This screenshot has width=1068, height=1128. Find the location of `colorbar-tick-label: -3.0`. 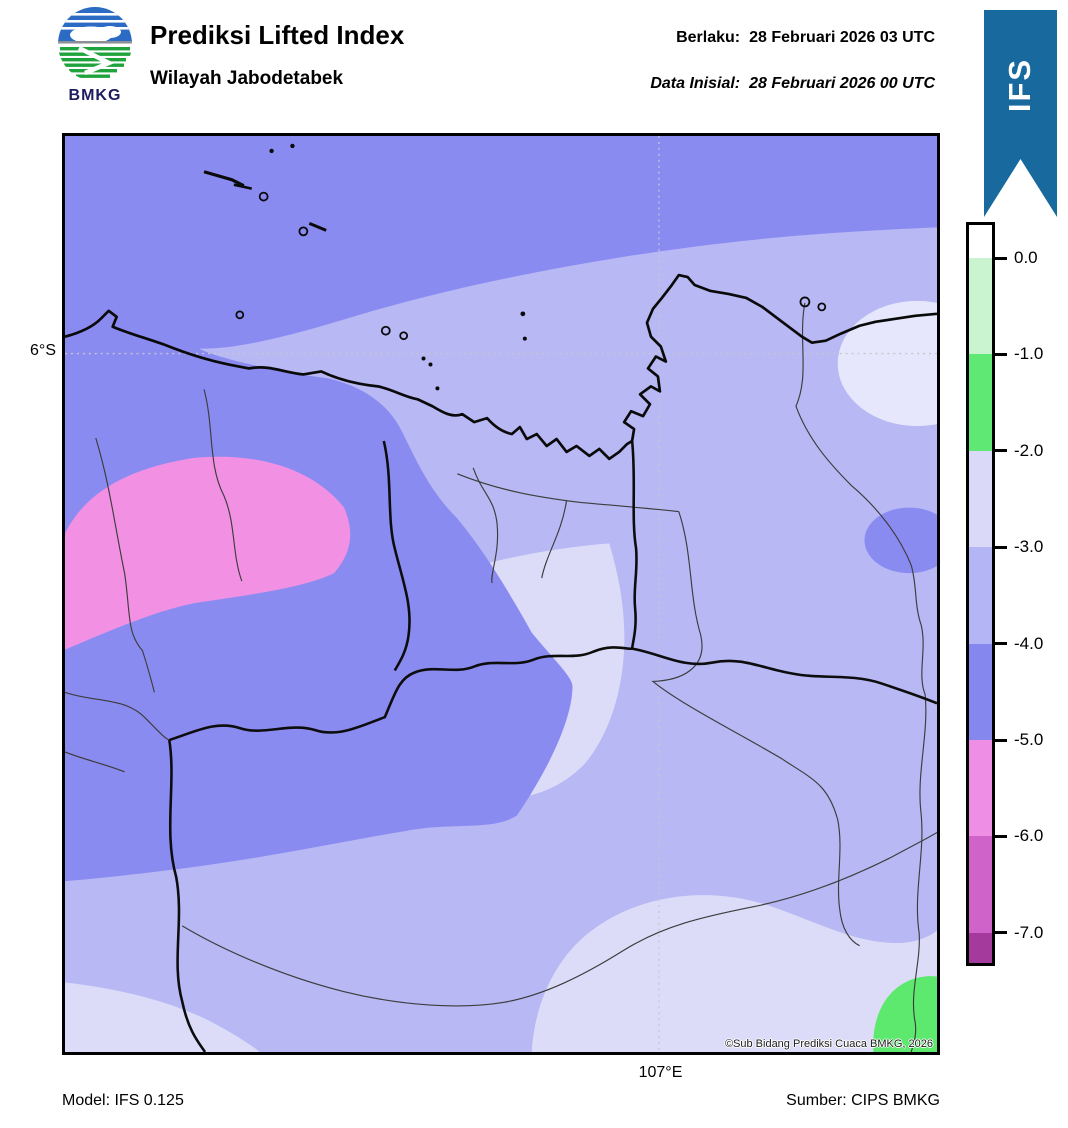

colorbar-tick-label: -3.0 is located at coordinates (1029, 547).